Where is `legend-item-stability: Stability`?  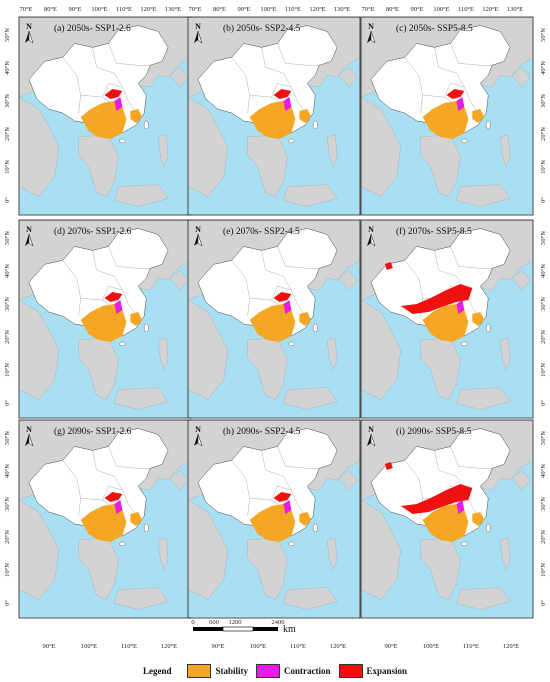 legend-item-stability: Stability is located at coordinates (217, 671).